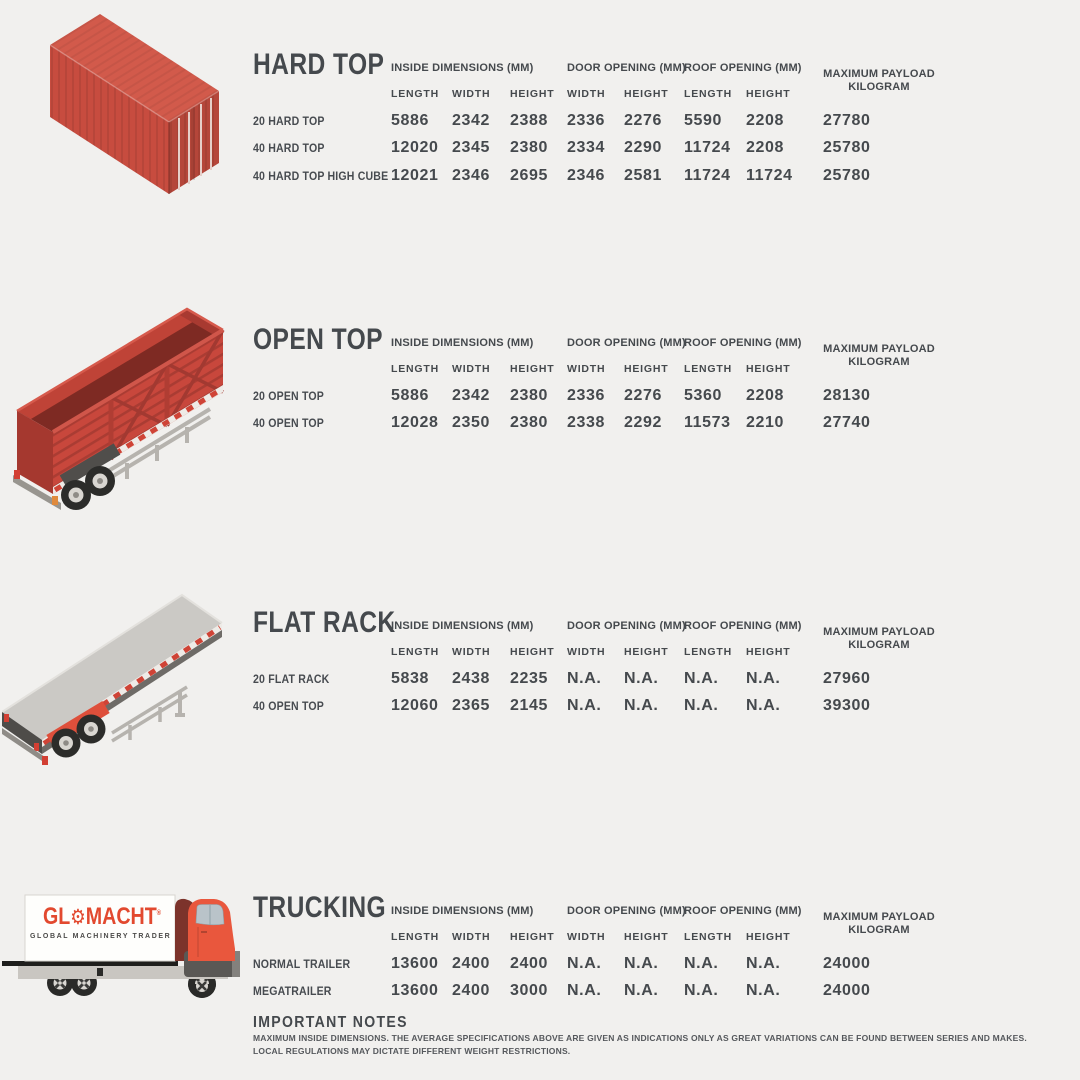  I want to click on truck-body, so click(100, 930).